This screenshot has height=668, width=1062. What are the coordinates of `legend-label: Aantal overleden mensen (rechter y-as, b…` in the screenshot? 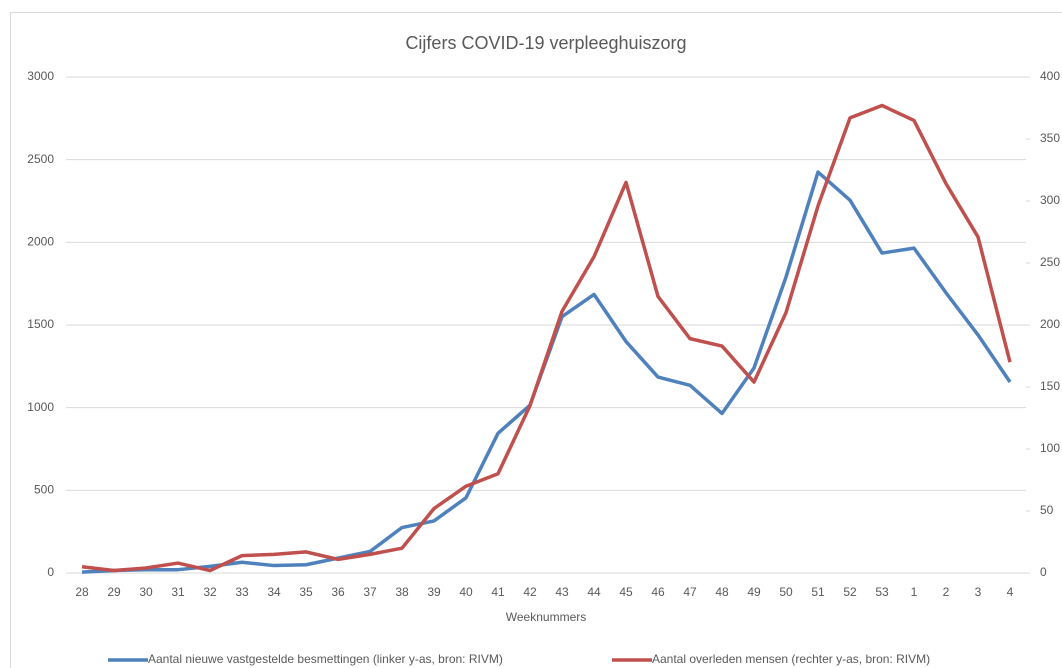 It's located at (791, 659).